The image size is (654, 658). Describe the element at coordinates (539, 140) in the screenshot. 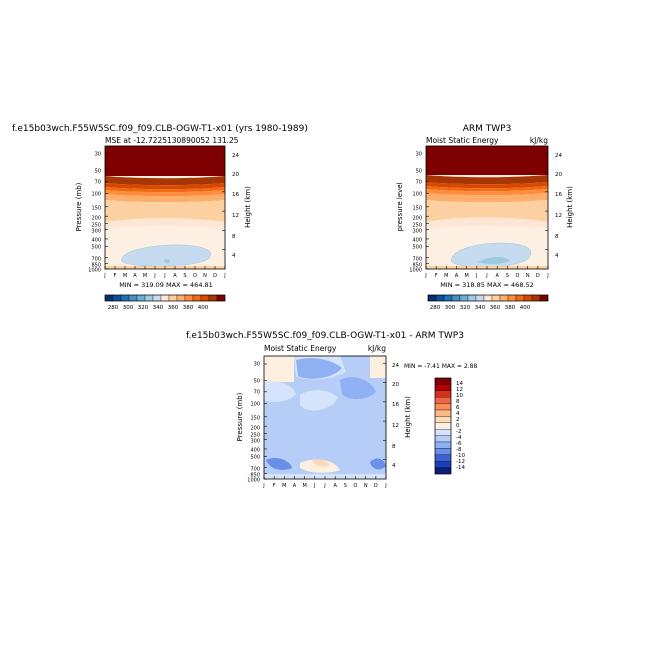

I see `obs-units-label: kJ/kg` at that location.